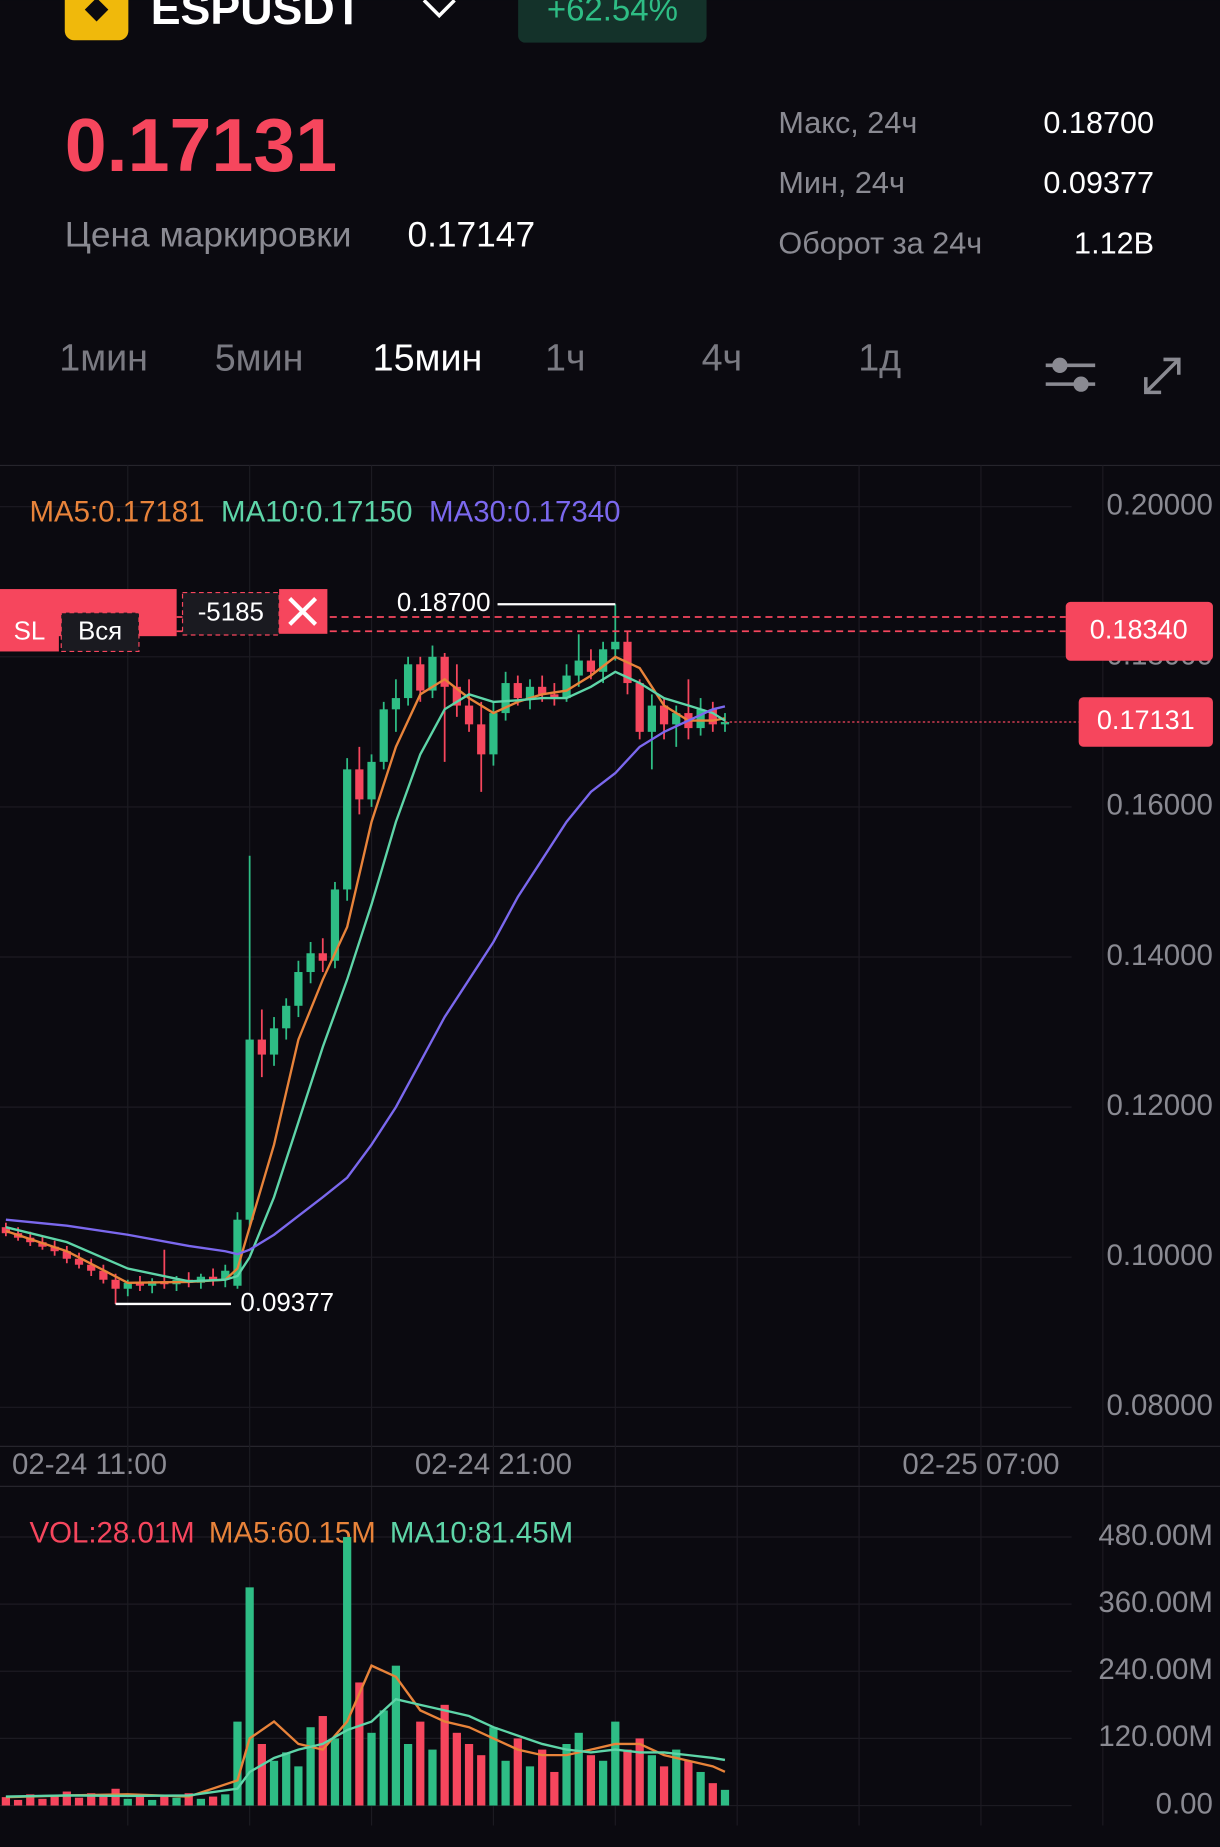  Describe the element at coordinates (879, 358) in the screenshot. I see `interval-tab: 1д` at that location.